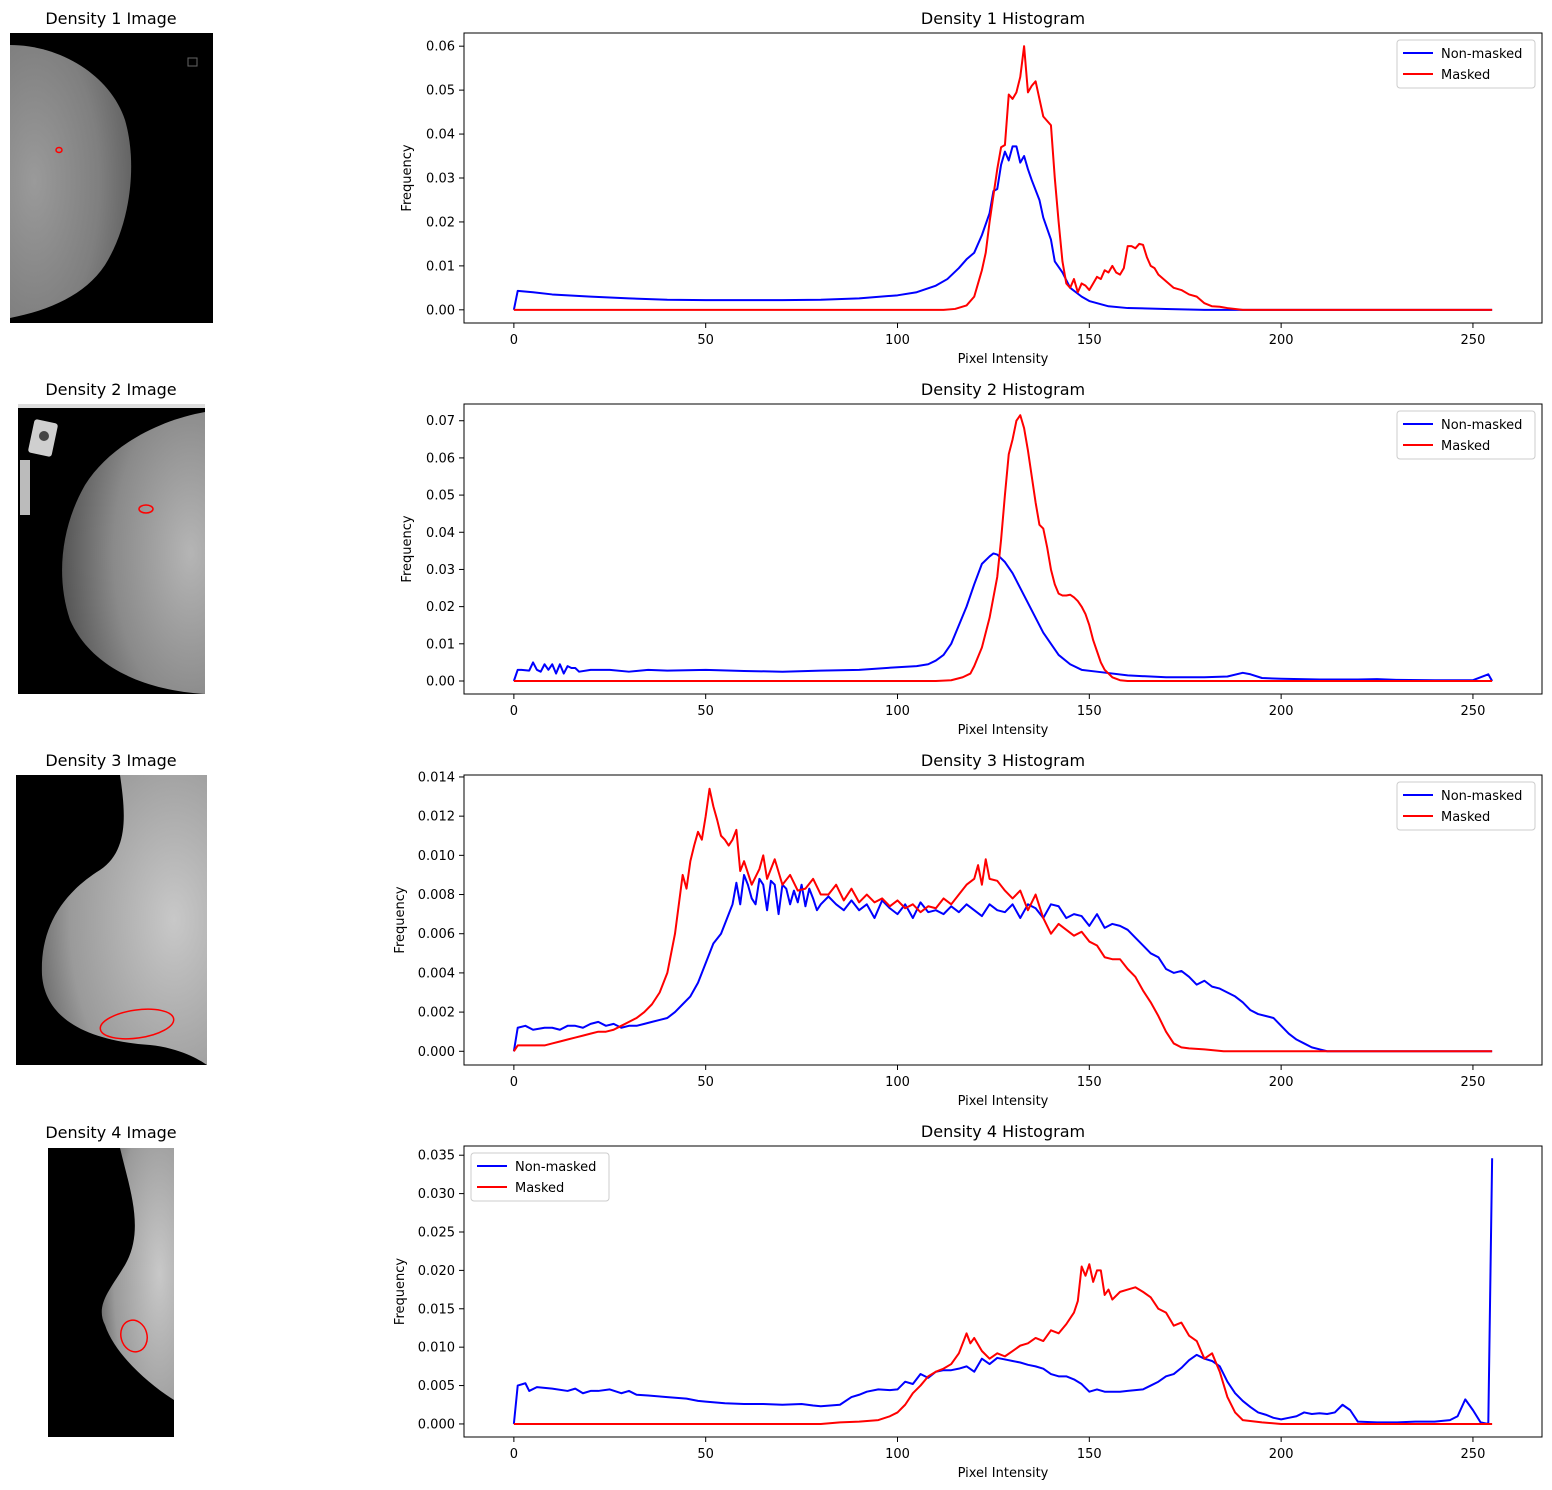  Describe the element at coordinates (146, 509) in the screenshot. I see `density-2-mask-outline` at that location.